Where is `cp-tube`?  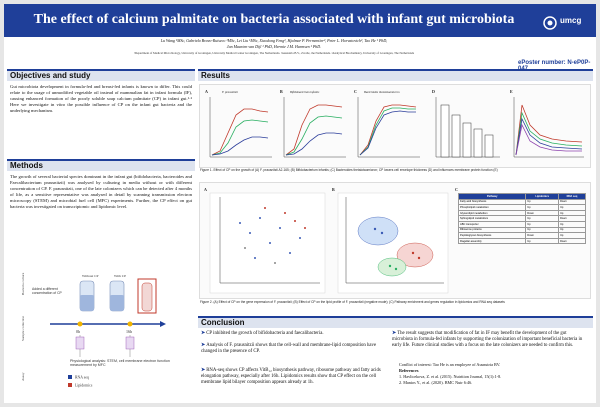 cp-tube is located at coordinates (147, 297).